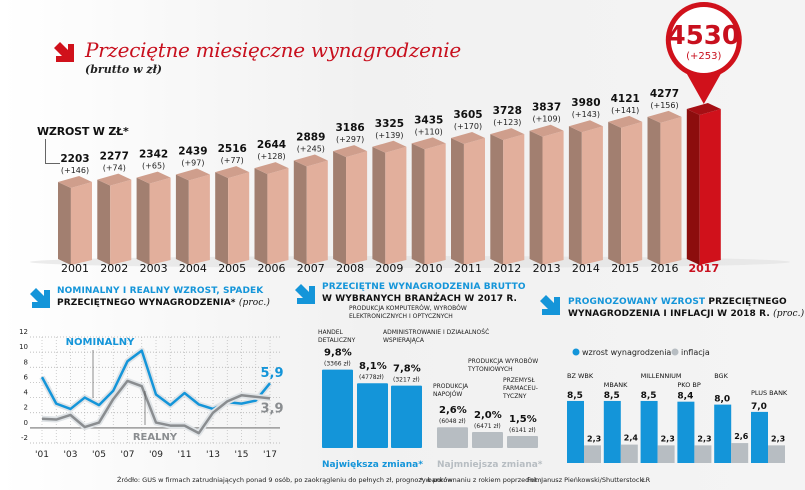 The width and height of the screenshot is (805, 490). I want to click on industry-value-label: 1,5%, so click(523, 419).